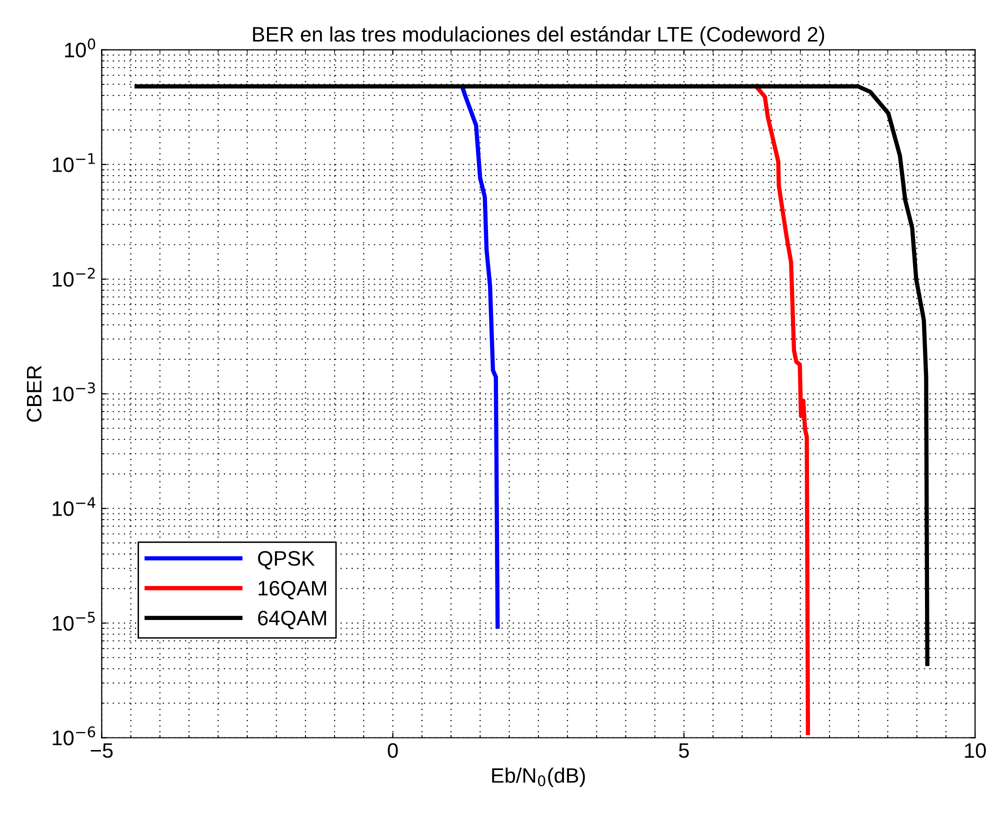 The width and height of the screenshot is (997, 817). Describe the element at coordinates (683, 750) in the screenshot. I see `x-tick-label: 5` at that location.